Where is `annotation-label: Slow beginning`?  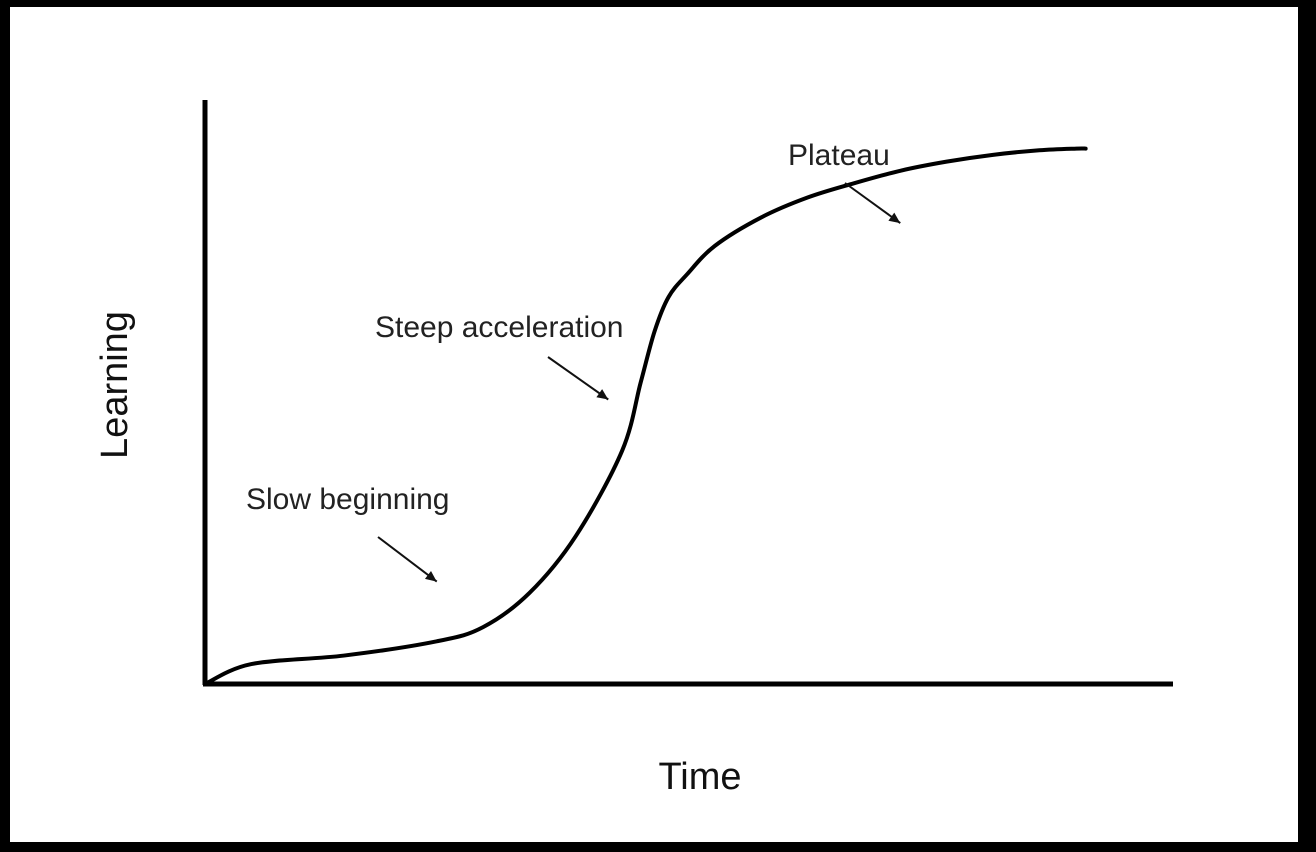
annotation-label: Slow beginning is located at coordinates (347, 499).